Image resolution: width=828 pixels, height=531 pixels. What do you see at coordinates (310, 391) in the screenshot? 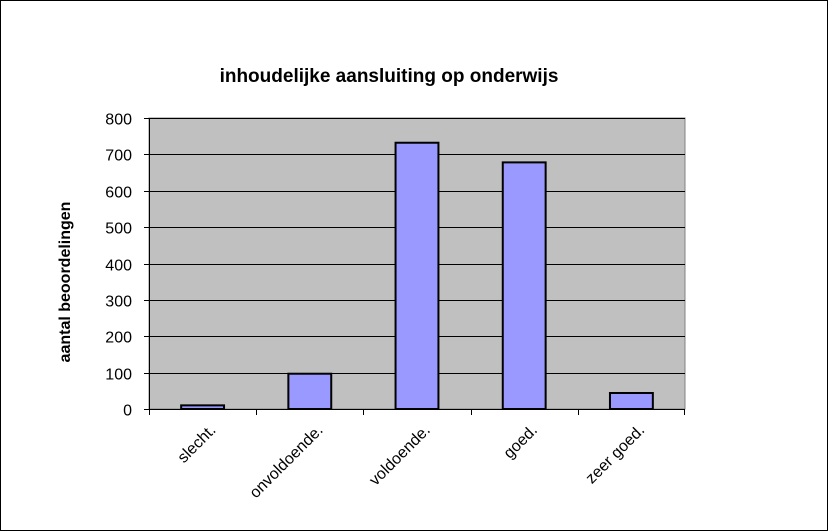
I see `bar-onvoldoende` at bounding box center [310, 391].